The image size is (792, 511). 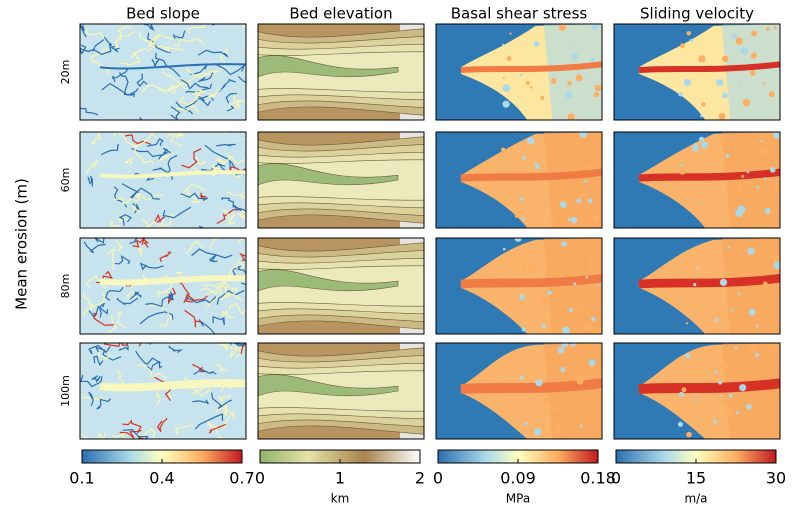 What do you see at coordinates (340, 14) in the screenshot?
I see `column-title: Bed elevation` at bounding box center [340, 14].